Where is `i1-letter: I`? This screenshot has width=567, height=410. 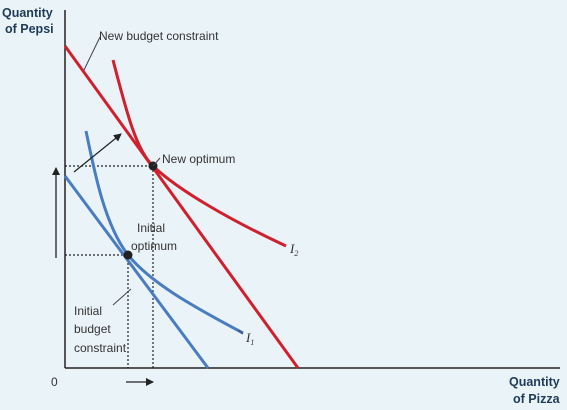
i1-letter: I is located at coordinates (248, 337).